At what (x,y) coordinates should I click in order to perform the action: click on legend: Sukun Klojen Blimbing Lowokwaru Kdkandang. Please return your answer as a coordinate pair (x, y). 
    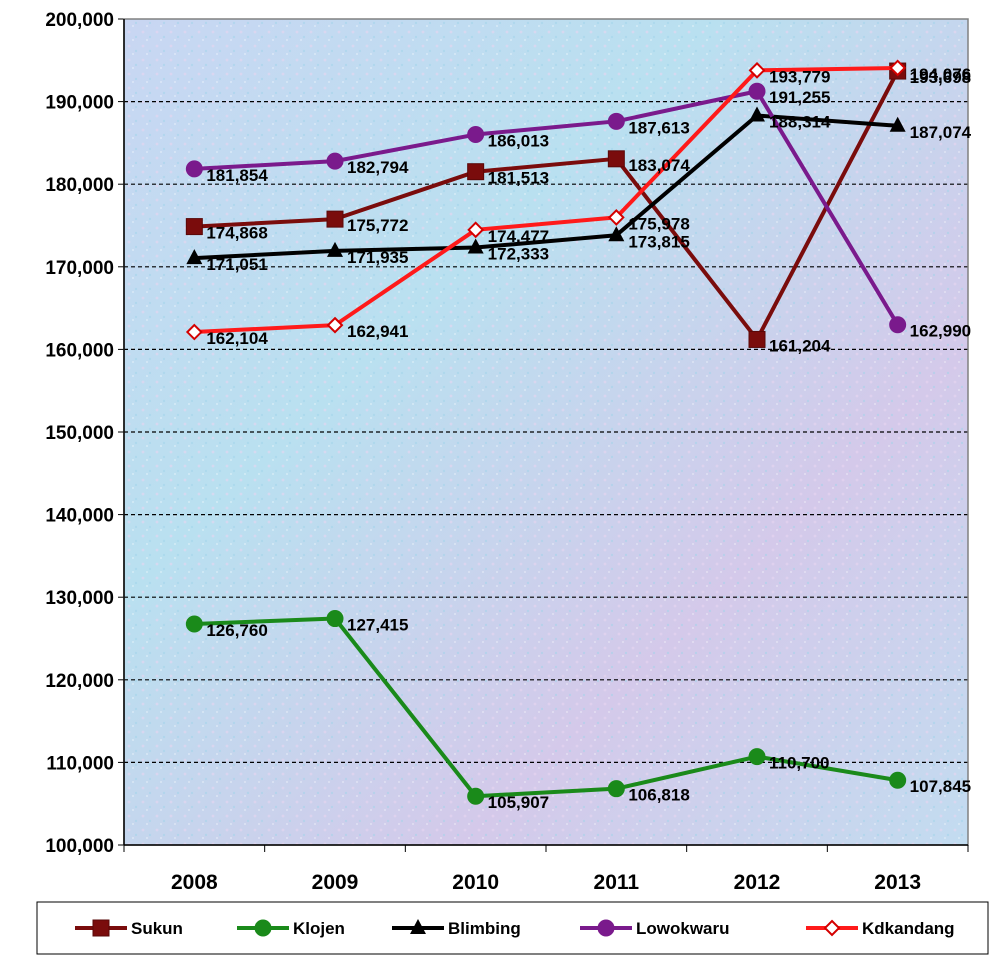
    Looking at the image, I should click on (512, 928).